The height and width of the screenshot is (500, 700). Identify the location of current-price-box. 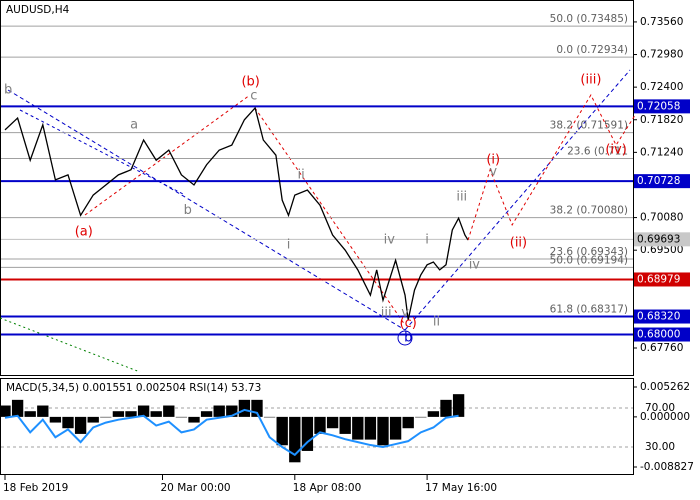
(662, 239).